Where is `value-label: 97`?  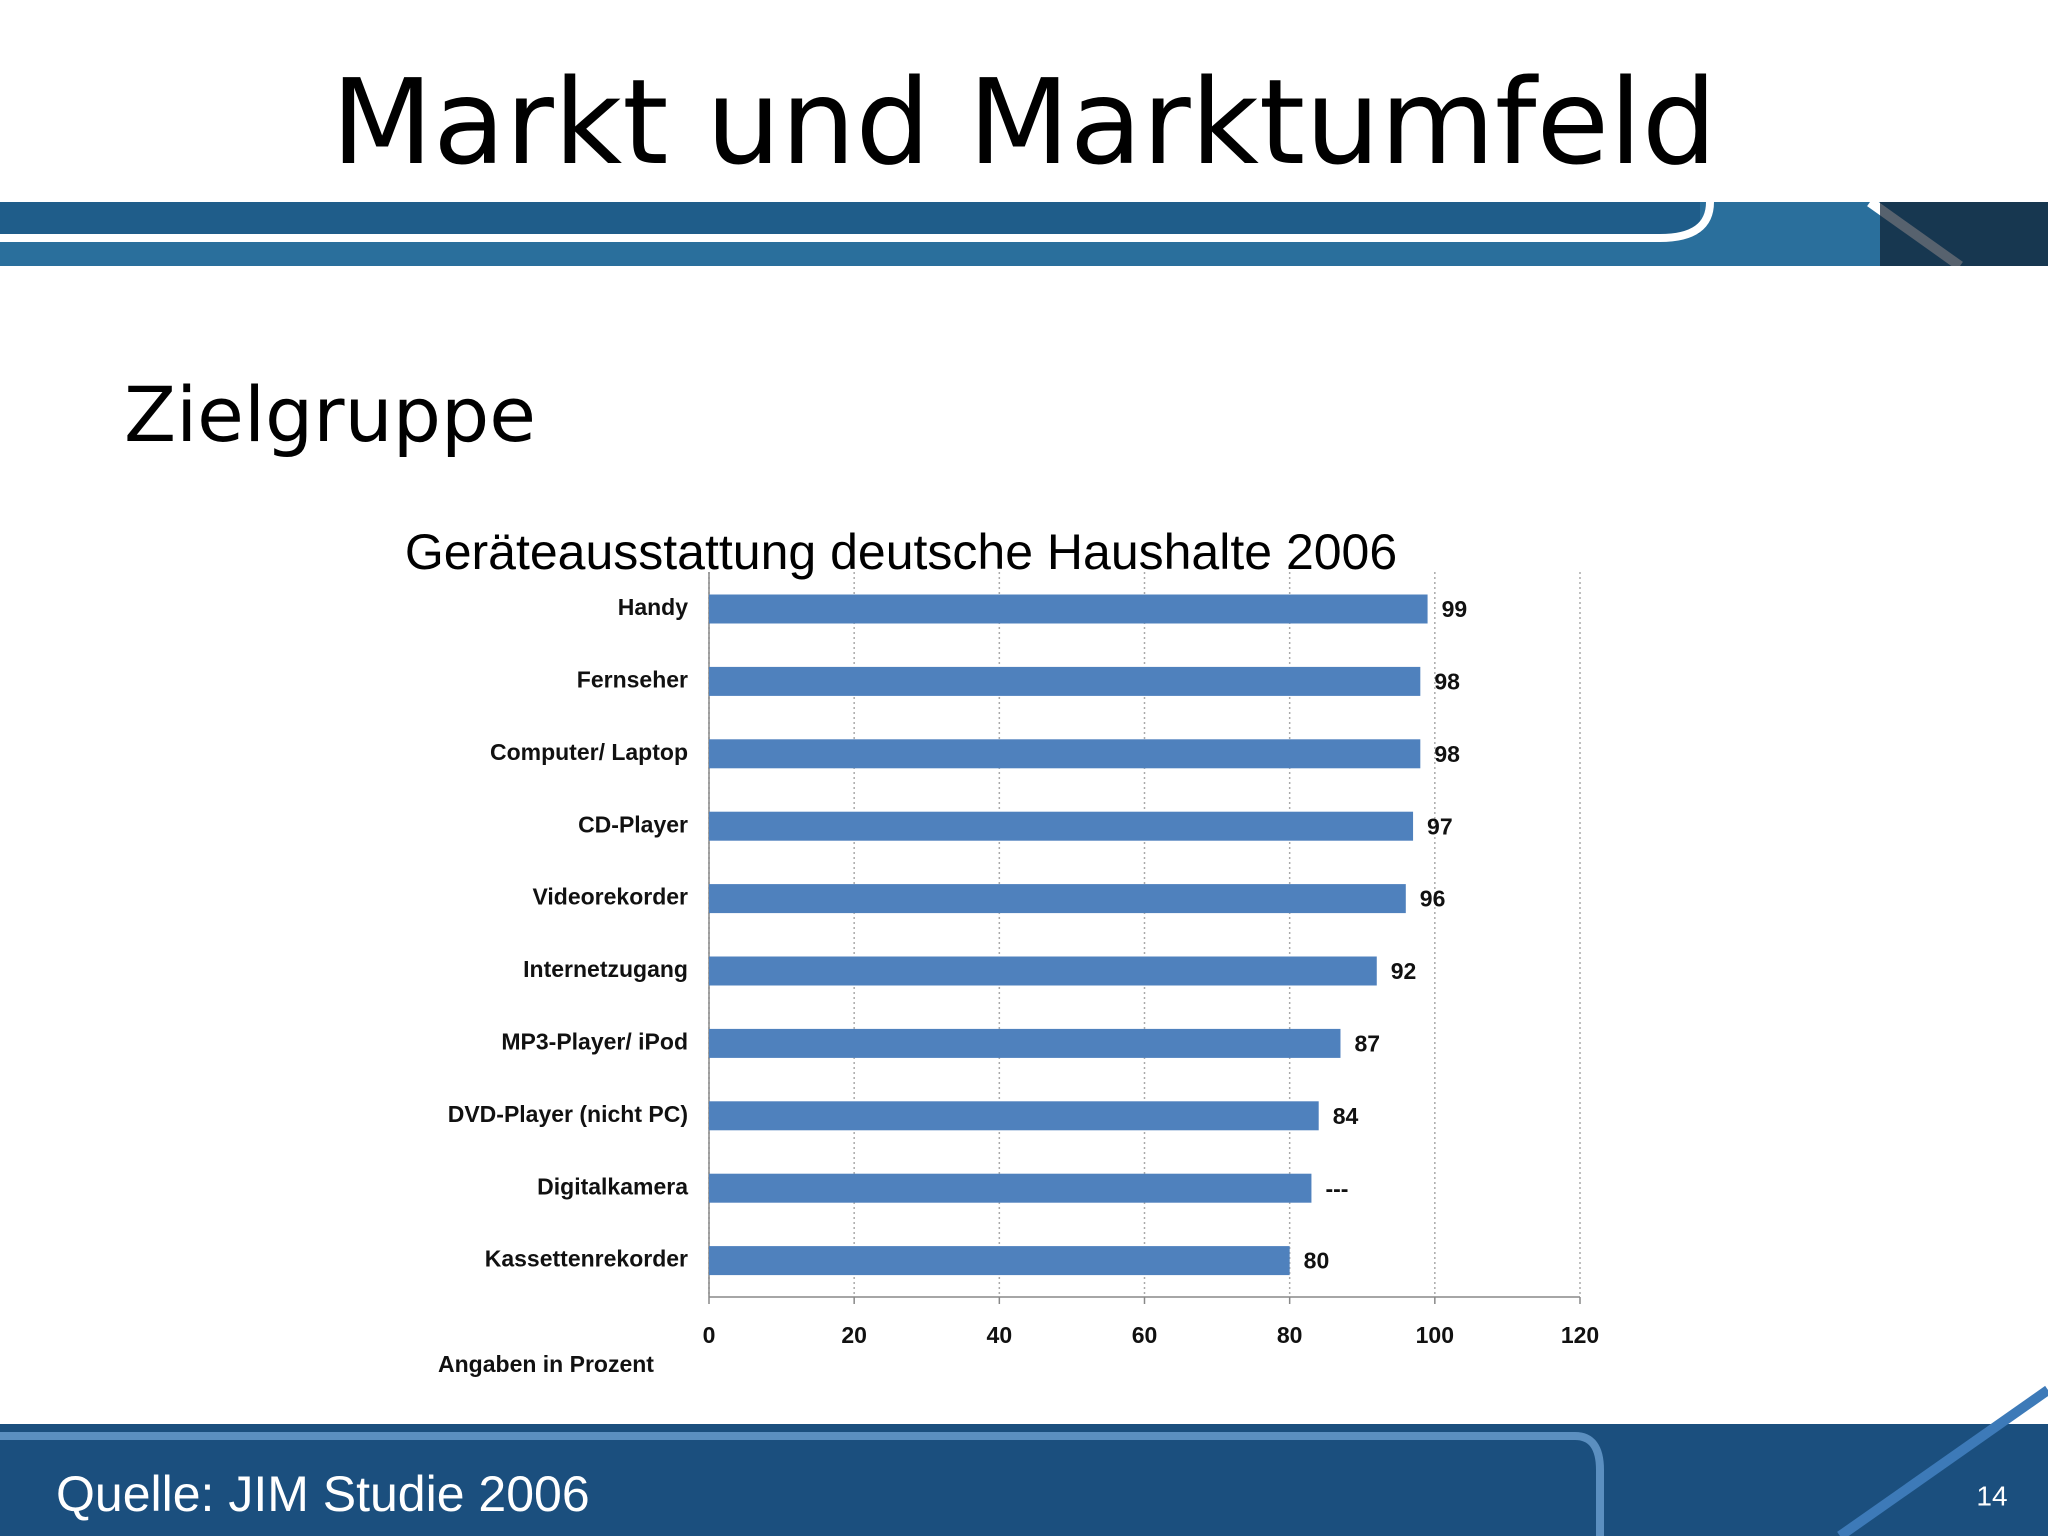 value-label: 97 is located at coordinates (1440, 826).